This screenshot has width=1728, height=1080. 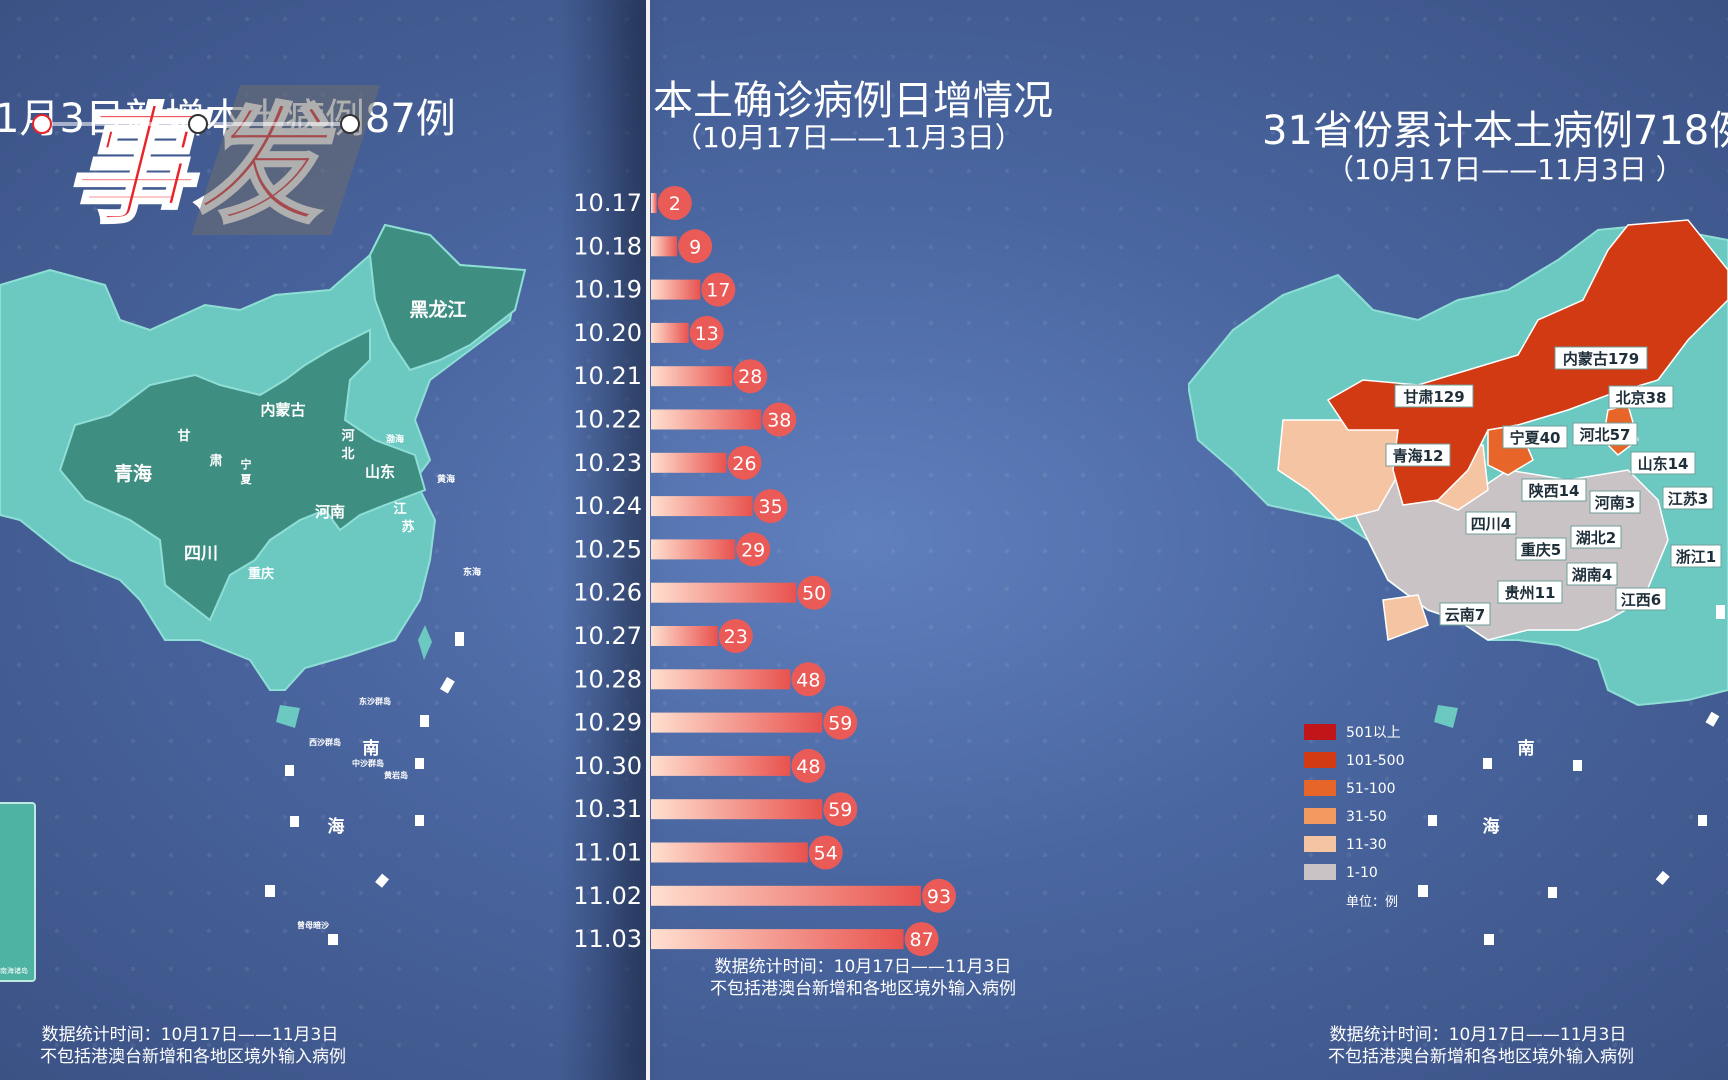 What do you see at coordinates (380, 472) in the screenshot?
I see `label-shandong: 山东` at bounding box center [380, 472].